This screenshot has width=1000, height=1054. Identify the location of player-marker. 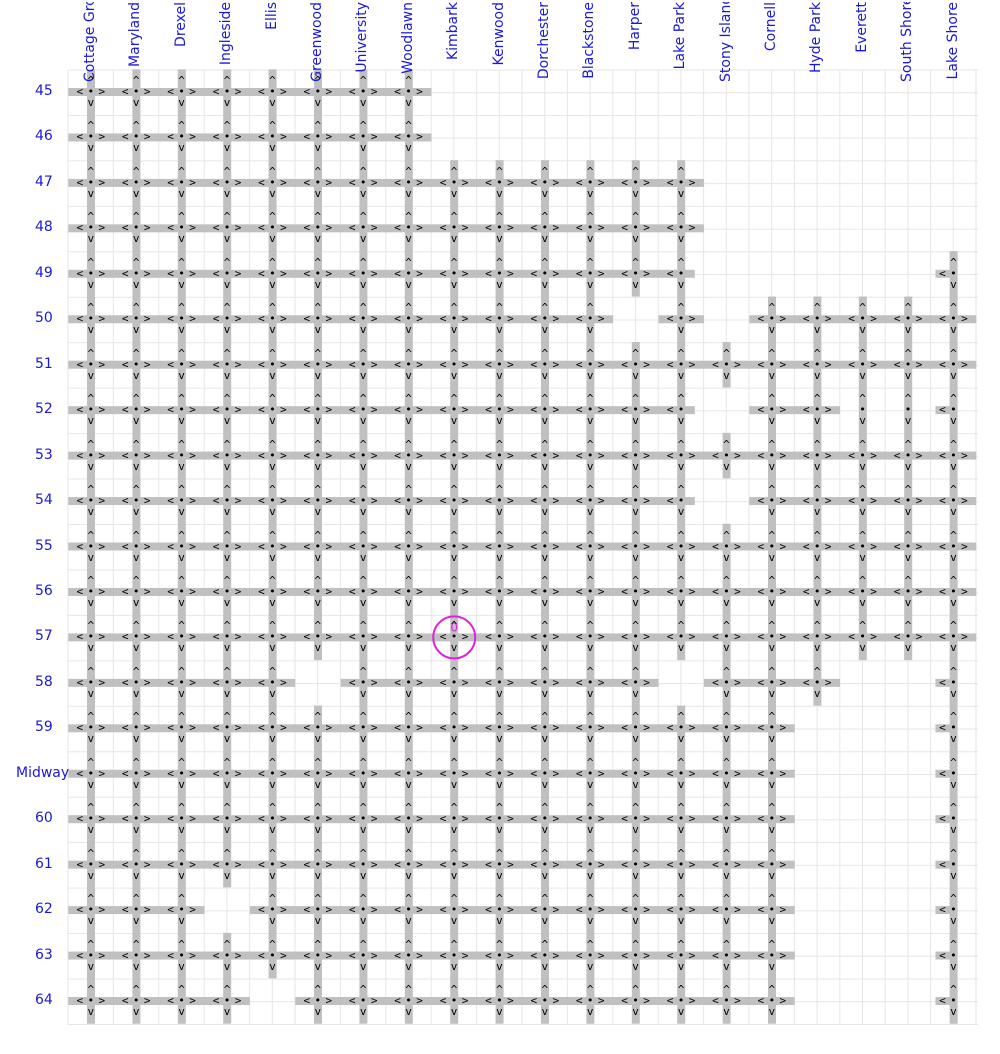
(454, 637).